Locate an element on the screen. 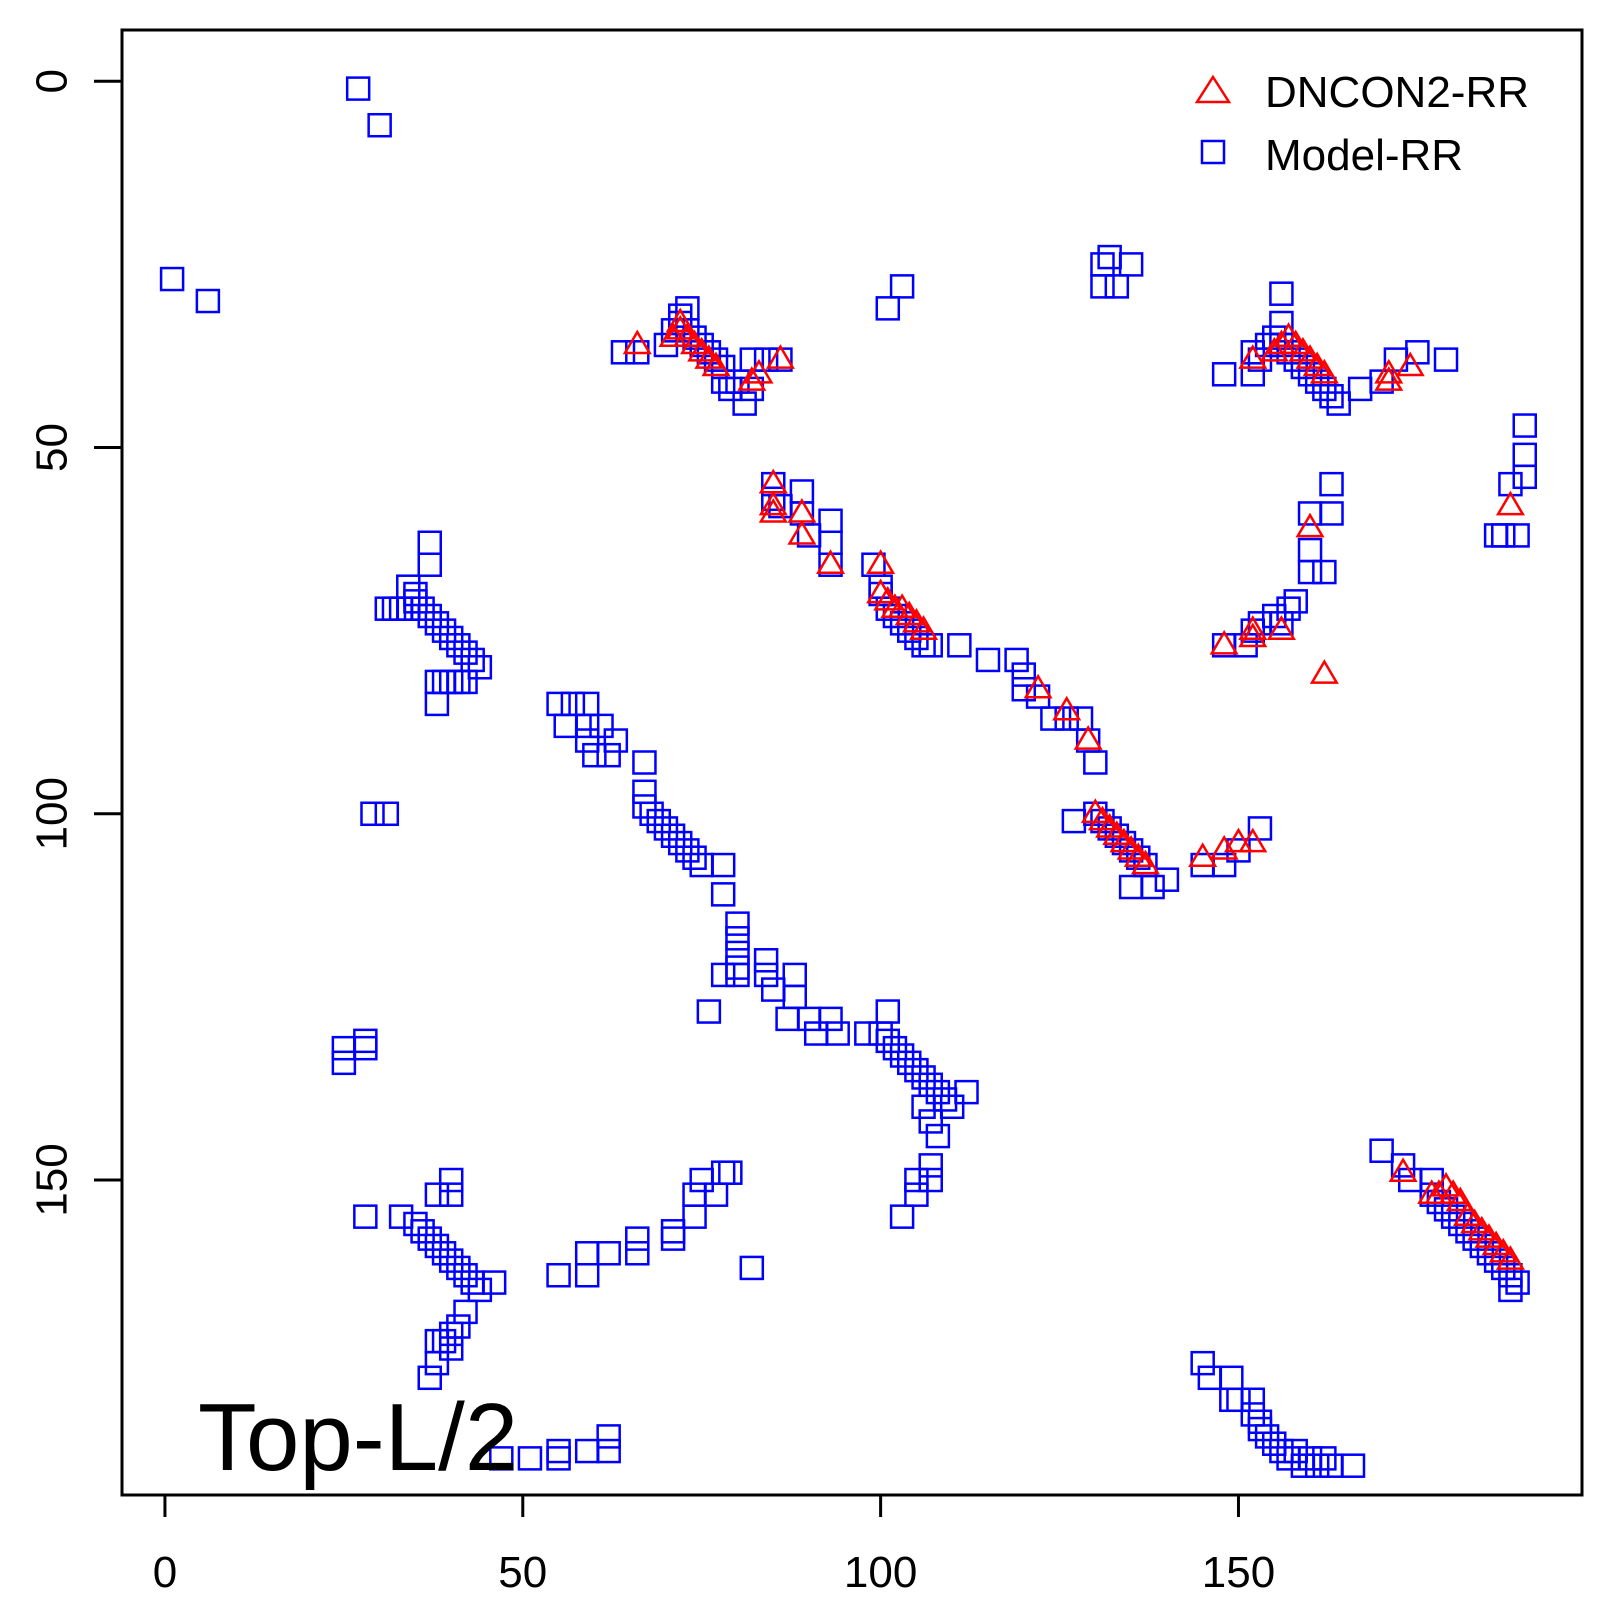 The height and width of the screenshot is (1600, 1600). y-tick-label: 100 is located at coordinates (52, 813).